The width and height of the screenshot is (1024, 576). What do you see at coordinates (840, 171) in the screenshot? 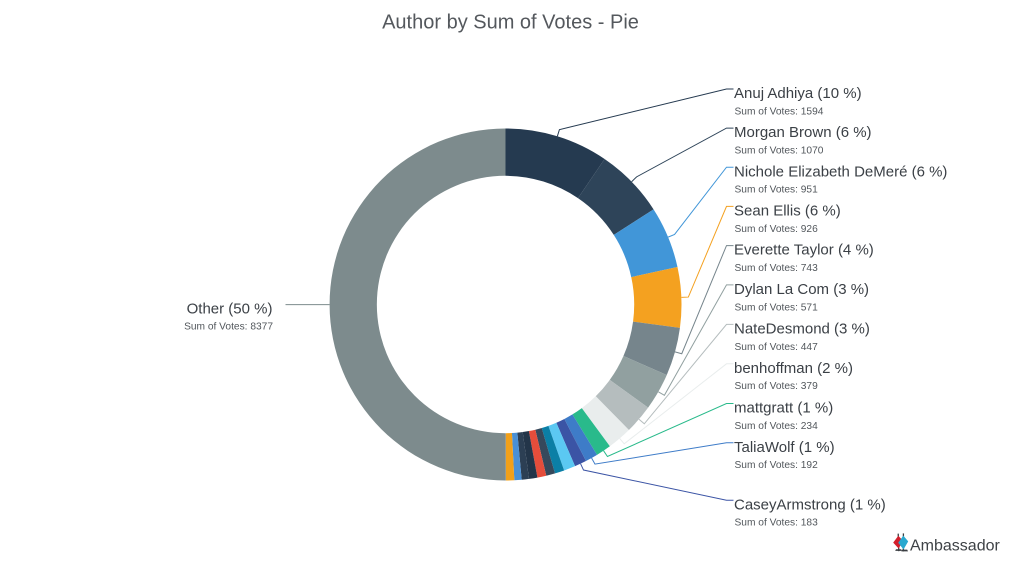
I see `svg-text: Nichole Elizabeth DeMeré (6 %)` at bounding box center [840, 171].